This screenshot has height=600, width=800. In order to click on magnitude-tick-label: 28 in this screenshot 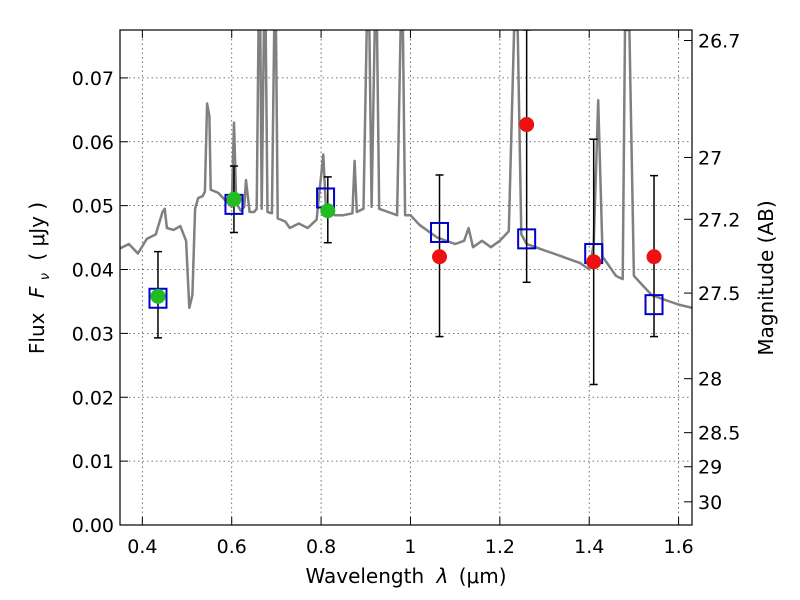, I will do `click(710, 380)`.